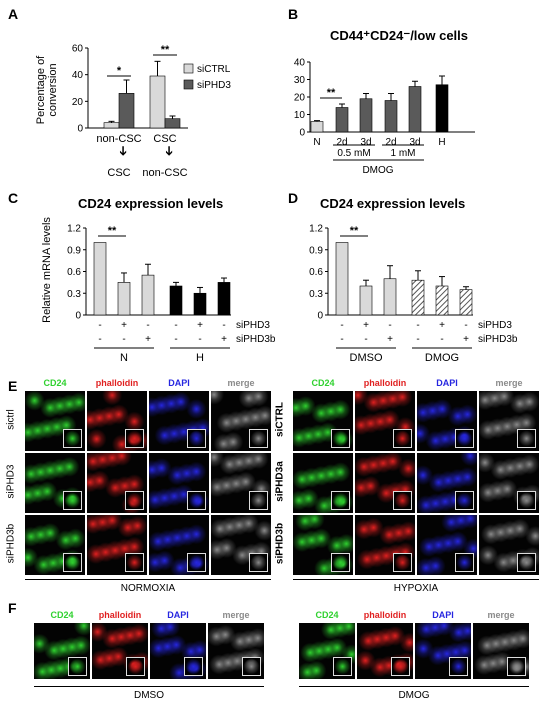 The width and height of the screenshot is (556, 725). I want to click on f-dmog-header-cd24: CD24, so click(327, 615).